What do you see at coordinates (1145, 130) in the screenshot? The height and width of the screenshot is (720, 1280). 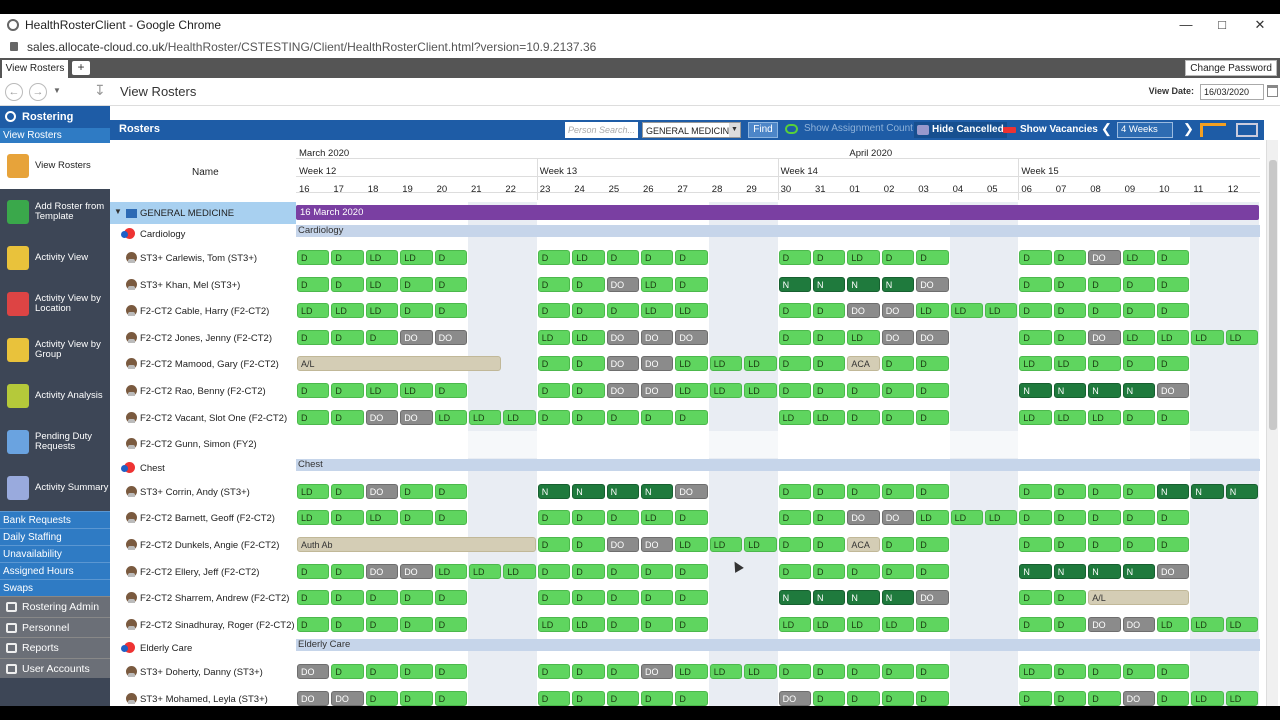 I see `weeks-select: 4 Weeks` at bounding box center [1145, 130].